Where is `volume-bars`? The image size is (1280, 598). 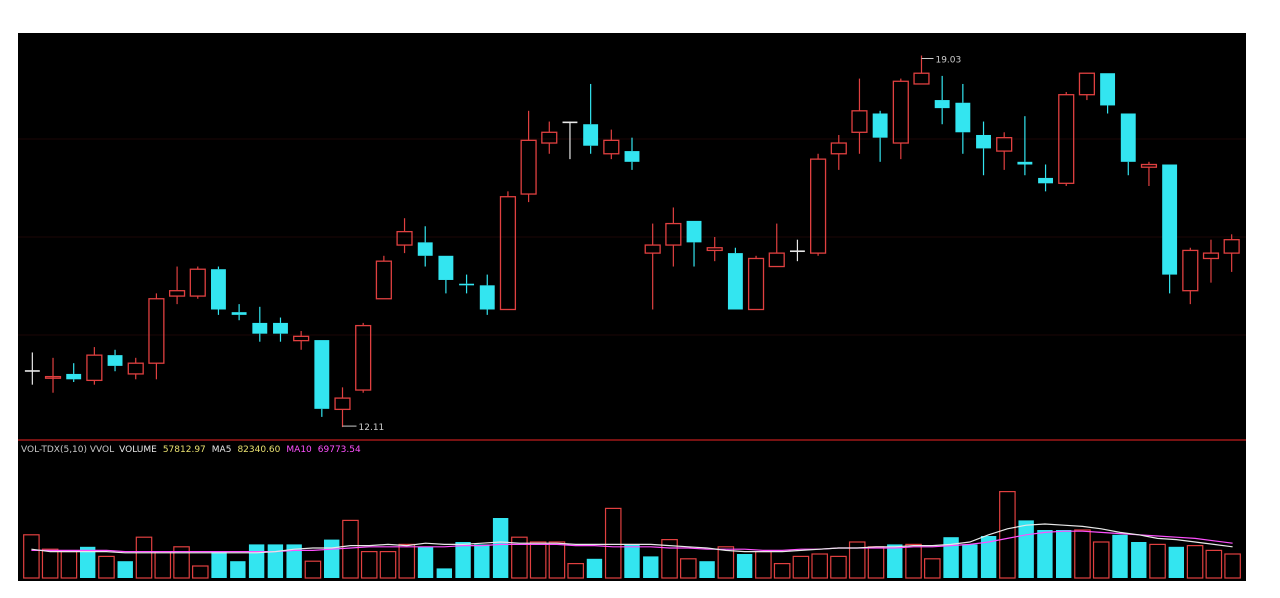 volume-bars is located at coordinates (632, 535).